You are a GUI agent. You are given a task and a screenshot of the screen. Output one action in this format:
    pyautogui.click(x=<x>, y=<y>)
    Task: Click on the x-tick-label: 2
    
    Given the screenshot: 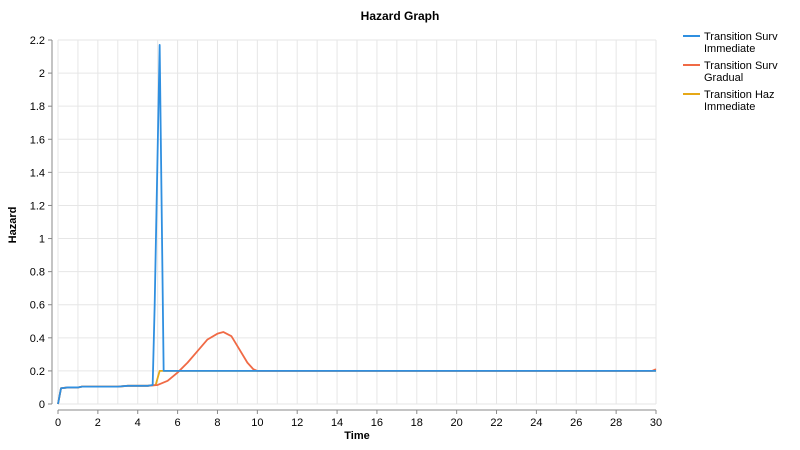 What is the action you would take?
    pyautogui.click(x=98, y=423)
    